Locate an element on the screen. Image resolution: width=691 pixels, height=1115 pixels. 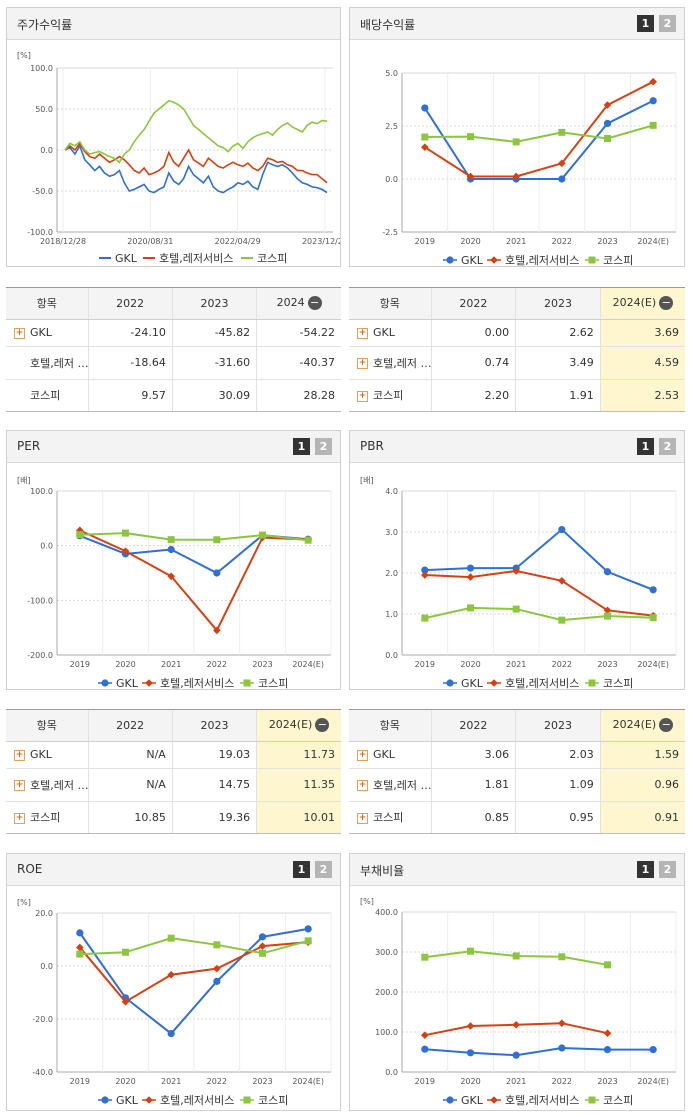
value-cell: 2.53 is located at coordinates (642, 395).